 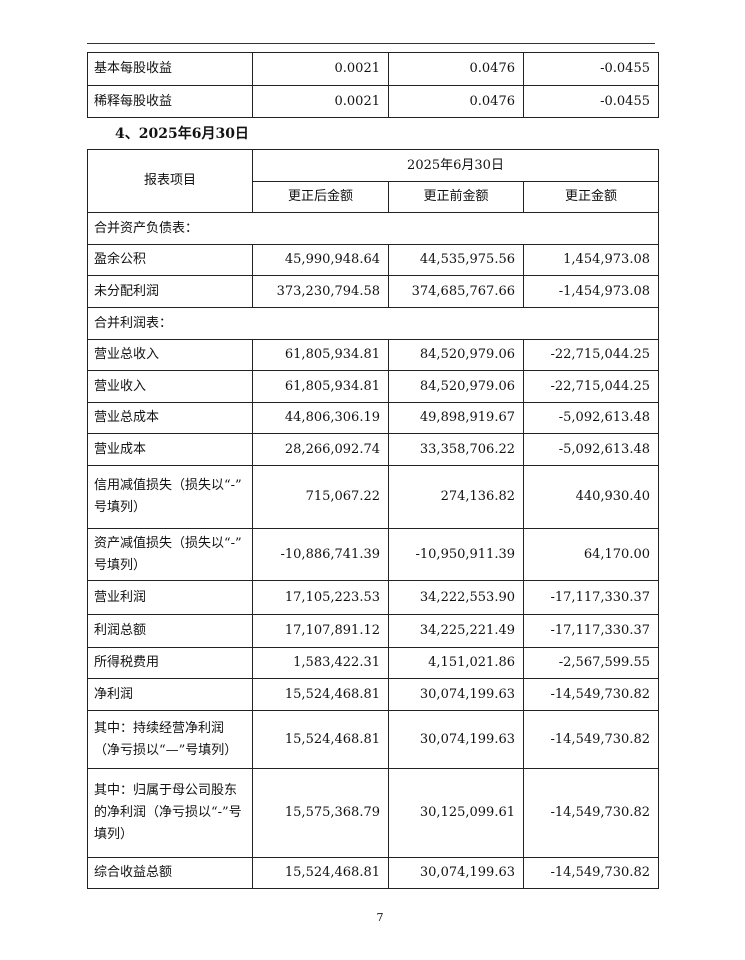 What do you see at coordinates (170, 181) in the screenshot?
I see `header-item: 报表项目` at bounding box center [170, 181].